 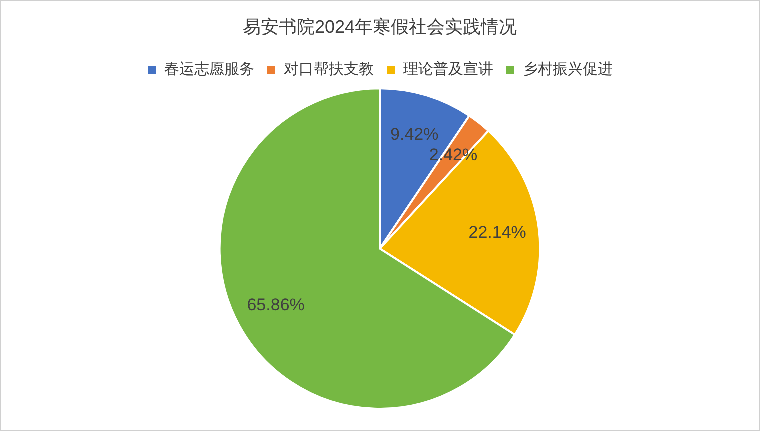 I want to click on legend-label: 春运志愿服务, so click(x=209, y=69).